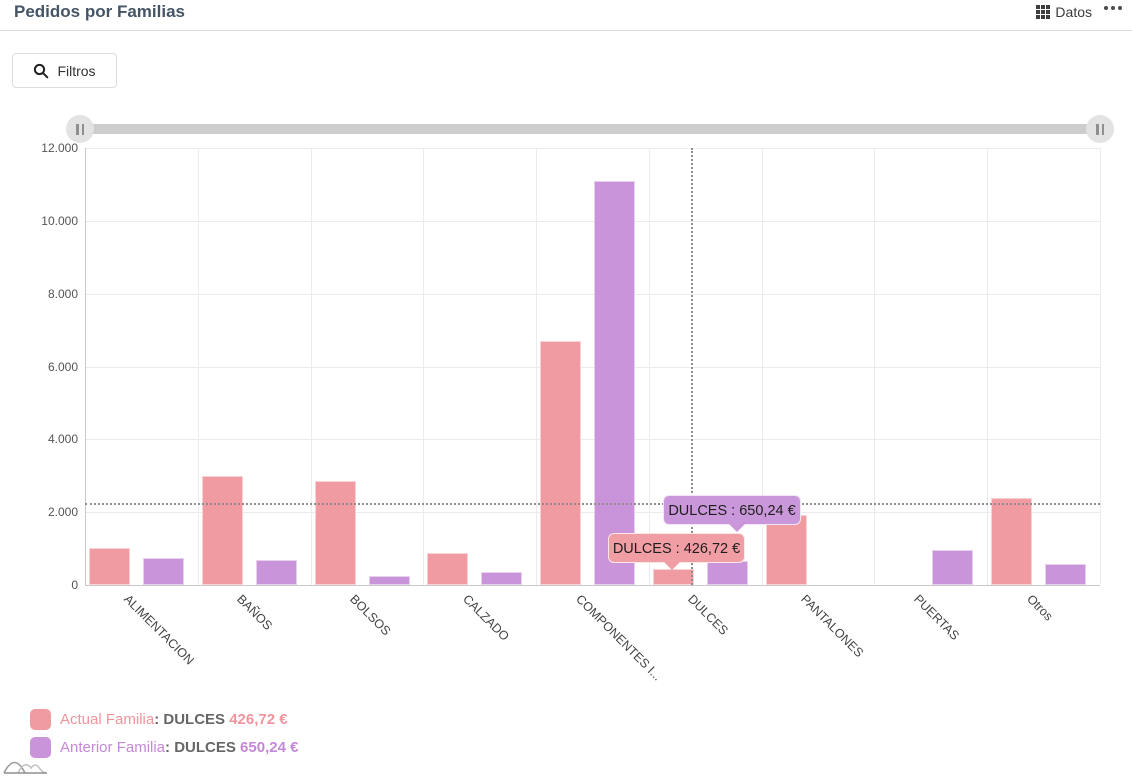 Image resolution: width=1132 pixels, height=782 pixels. I want to click on datos-button: Datos, so click(1064, 12).